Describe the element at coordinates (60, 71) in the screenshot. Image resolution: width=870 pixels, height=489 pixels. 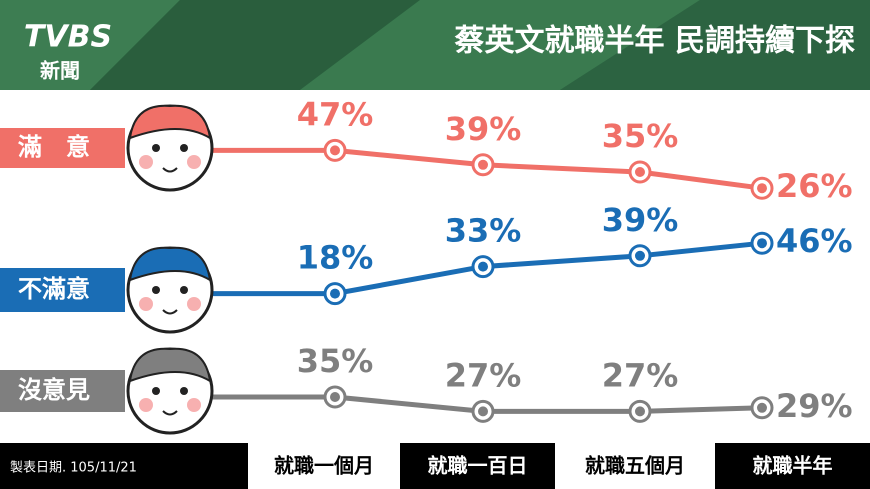
I see `logo-sub: 新聞` at that location.